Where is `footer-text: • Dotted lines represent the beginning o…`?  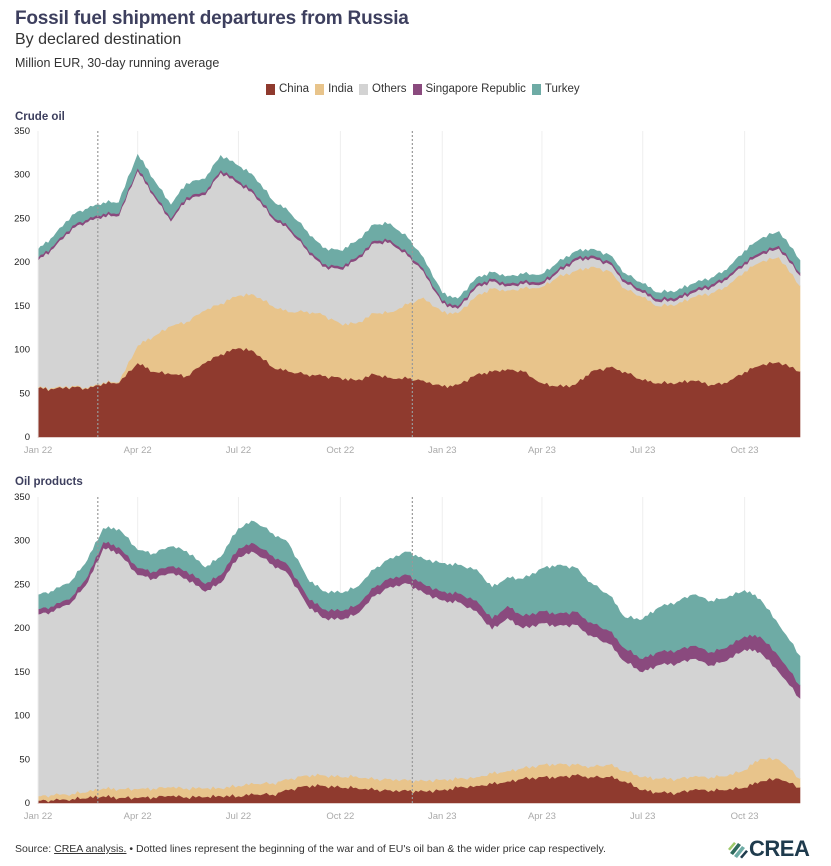 footer-text: • Dotted lines represent the beginning o… is located at coordinates (366, 849).